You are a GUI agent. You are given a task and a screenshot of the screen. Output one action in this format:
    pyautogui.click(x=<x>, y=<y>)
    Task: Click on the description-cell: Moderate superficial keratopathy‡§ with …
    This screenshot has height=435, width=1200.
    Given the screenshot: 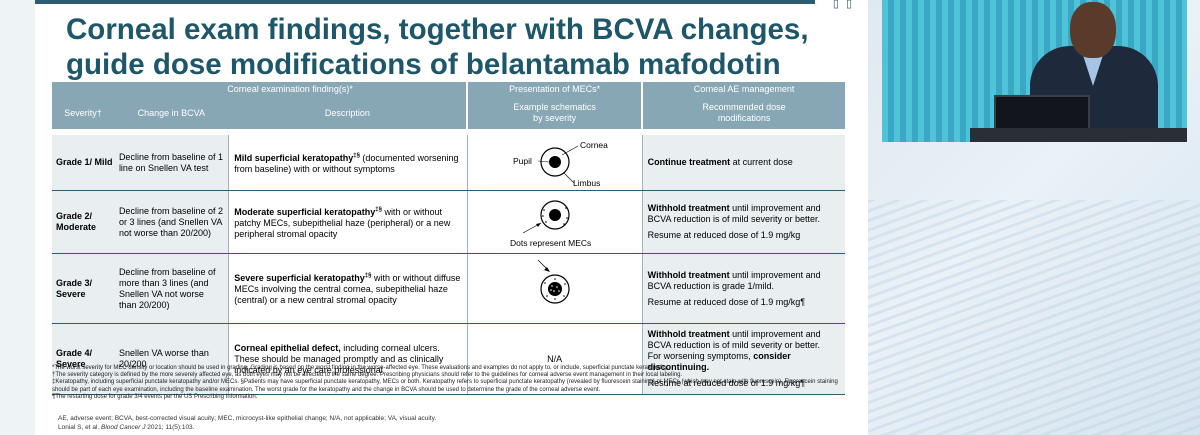 What is the action you would take?
    pyautogui.click(x=348, y=222)
    